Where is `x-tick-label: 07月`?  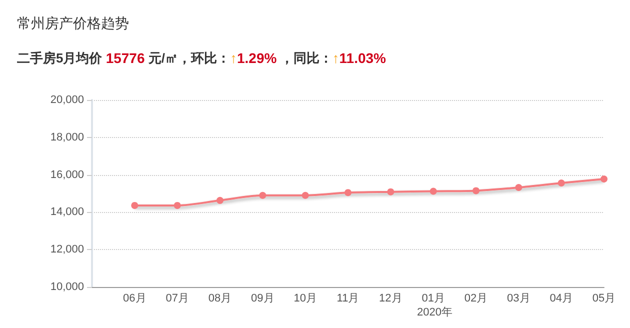 x-tick-label: 07月 is located at coordinates (177, 298).